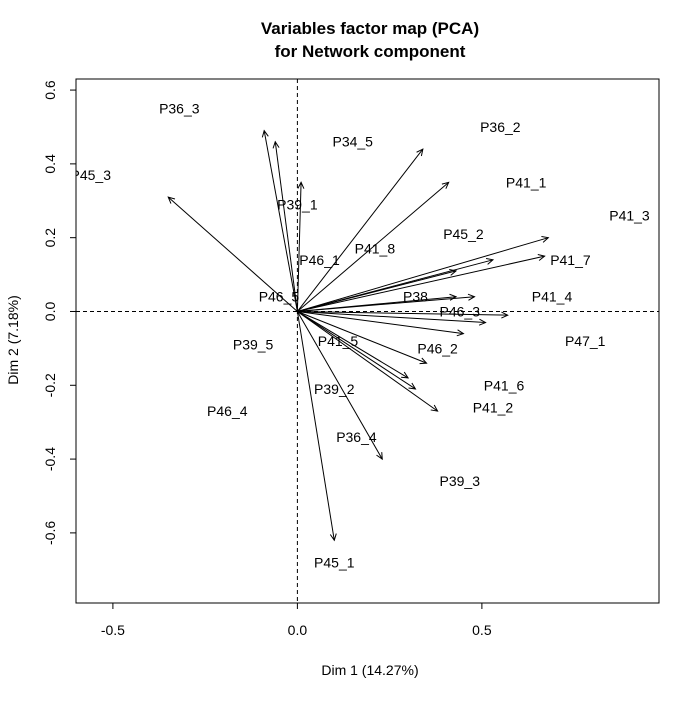 The image size is (700, 705). Describe the element at coordinates (334, 389) in the screenshot. I see `variable-label: P39_2` at that location.